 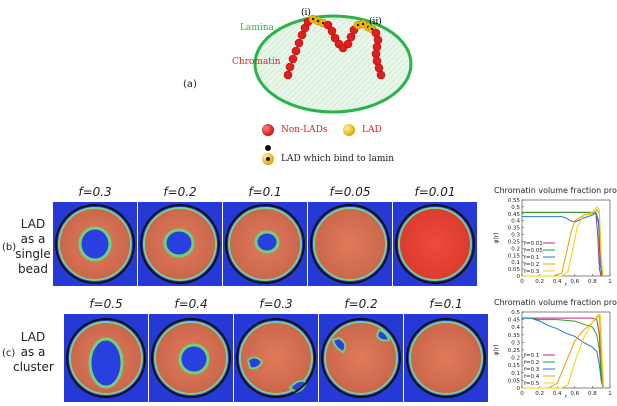 What do you see at coordinates (557, 282) in the screenshot?
I see `x-tick-label: 0.4` at bounding box center [557, 282].